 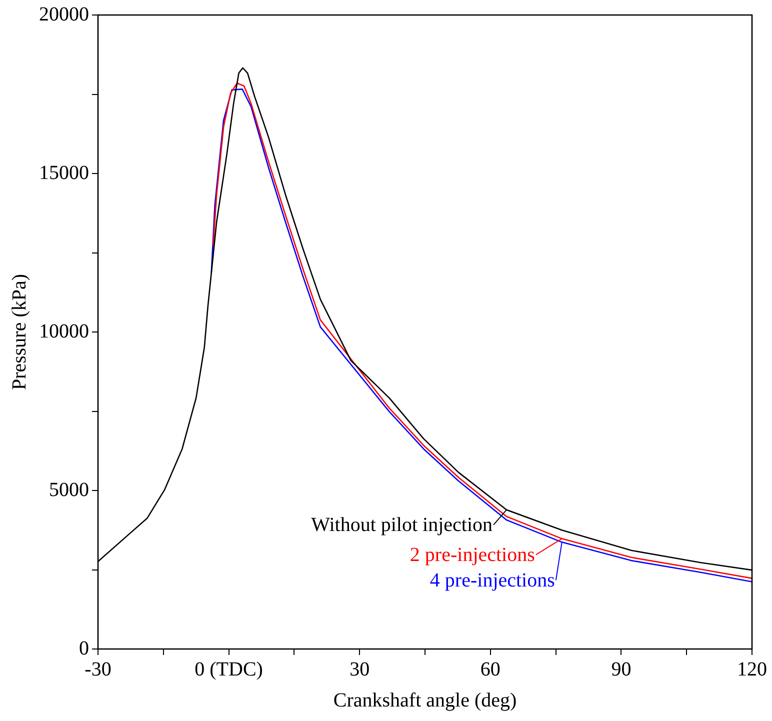 What do you see at coordinates (473, 555) in the screenshot?
I see `legend-label: 2 pre-injections` at bounding box center [473, 555].